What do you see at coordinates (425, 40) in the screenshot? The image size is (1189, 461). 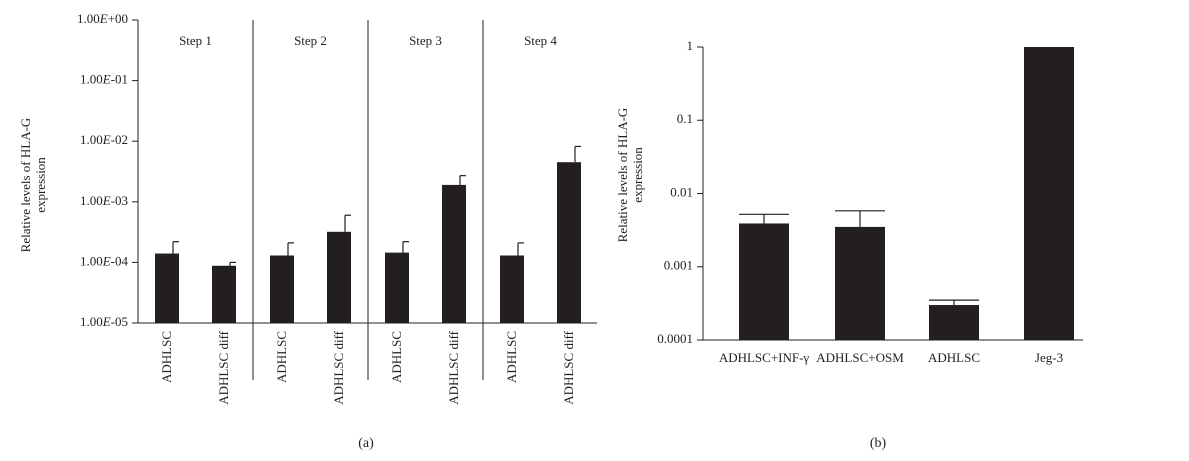 I see `chart-a-group-label: Step 3` at bounding box center [425, 40].